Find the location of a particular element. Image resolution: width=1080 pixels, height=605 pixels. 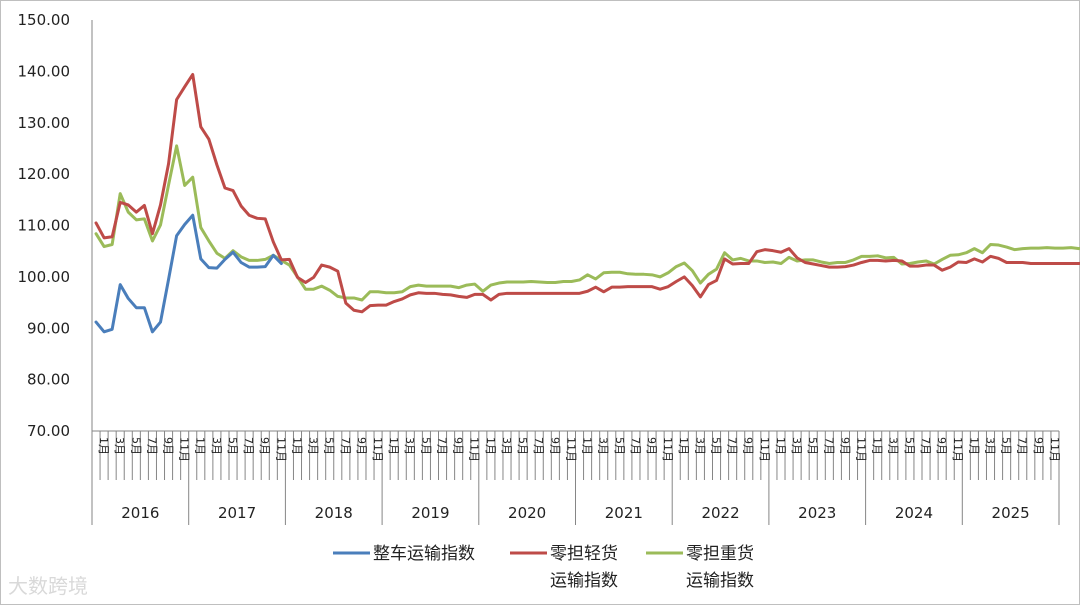

legend-label-s1: 整车运输指数 is located at coordinates (424, 554).